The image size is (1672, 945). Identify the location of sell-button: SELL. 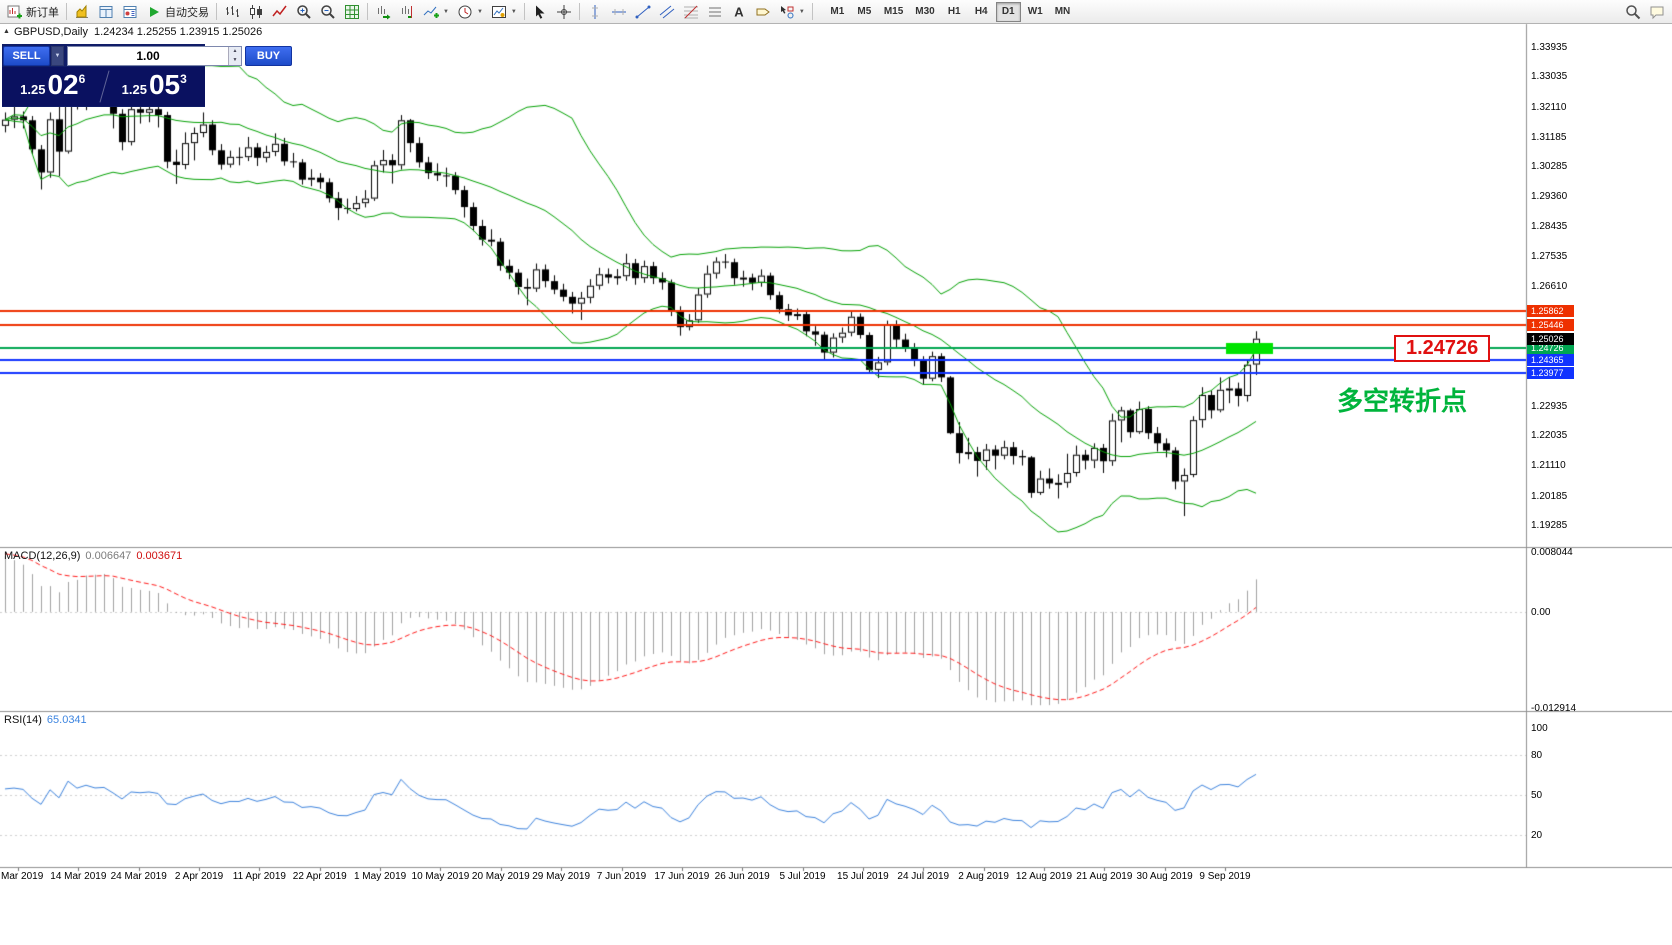
(26, 56).